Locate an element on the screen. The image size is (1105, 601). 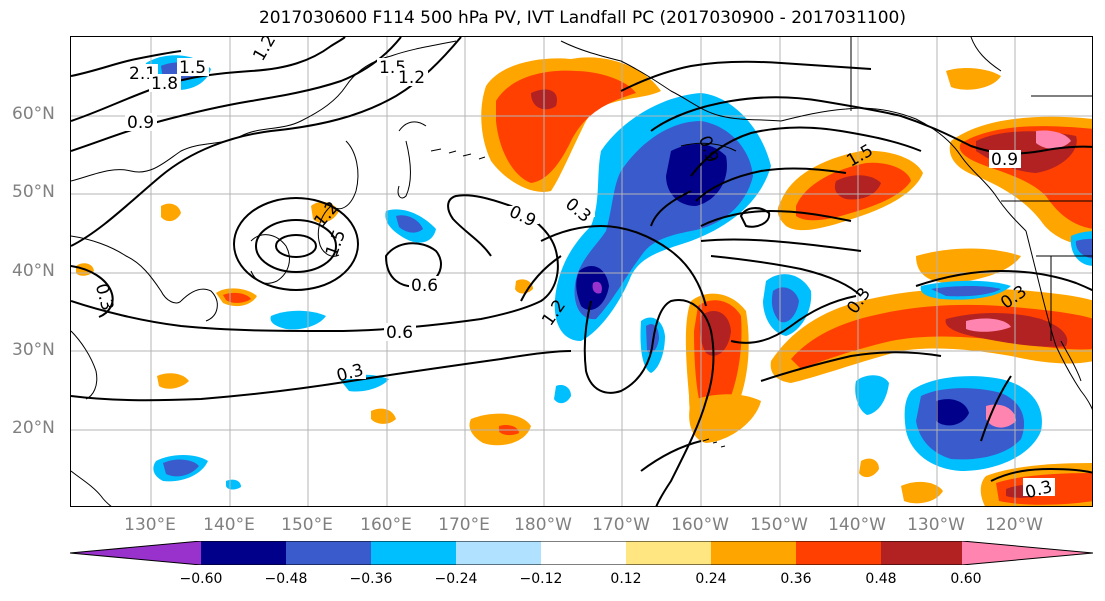
lon-label-170e: 170°E is located at coordinates (464, 525).